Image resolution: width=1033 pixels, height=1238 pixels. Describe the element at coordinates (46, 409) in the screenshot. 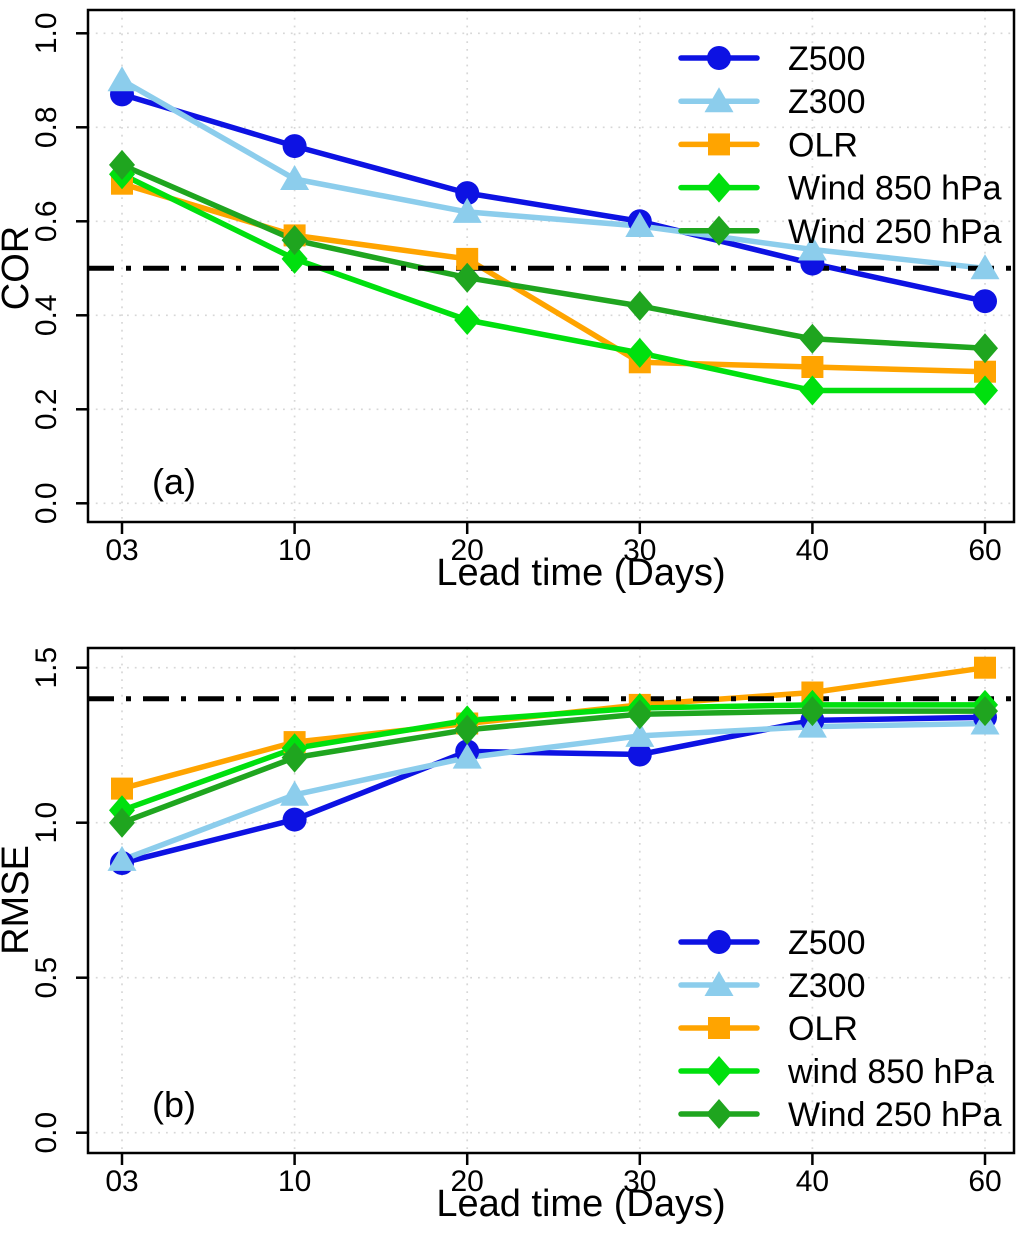

I see `y-tick-label-a-0-2: 0.2` at that location.